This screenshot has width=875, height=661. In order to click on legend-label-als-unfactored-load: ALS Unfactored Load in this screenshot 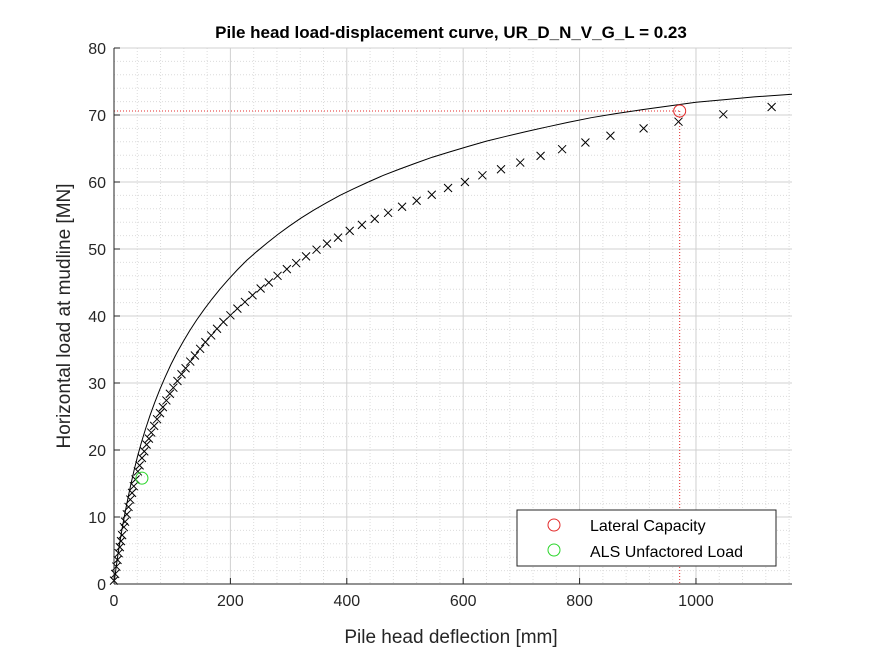, I will do `click(666, 552)`.